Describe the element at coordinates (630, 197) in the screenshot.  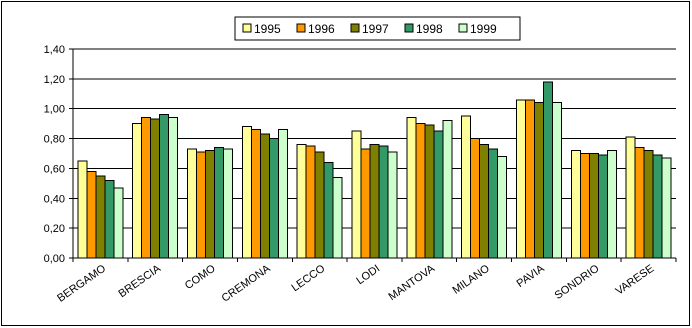
I see `bar-1995-varese` at that location.